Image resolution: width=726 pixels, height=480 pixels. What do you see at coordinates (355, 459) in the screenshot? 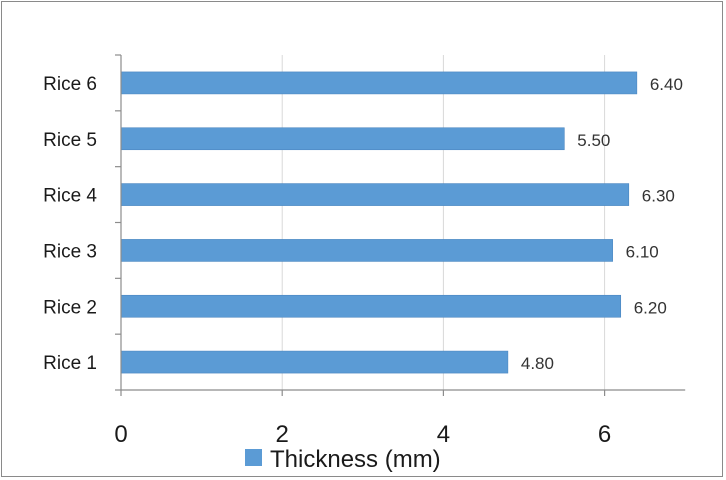
I see `legend-label: Thickness (mm)` at bounding box center [355, 459].